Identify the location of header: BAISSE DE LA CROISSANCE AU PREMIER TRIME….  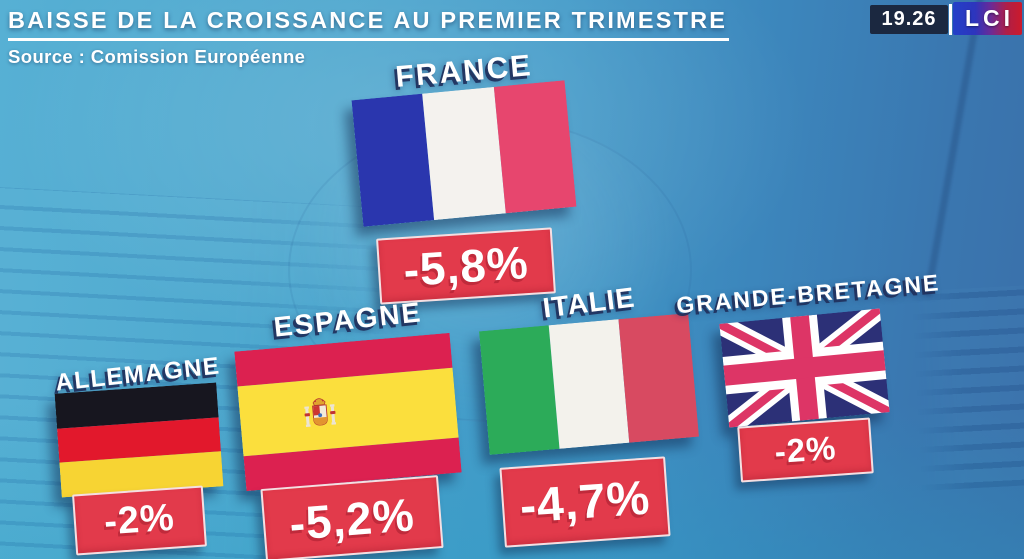
(369, 36).